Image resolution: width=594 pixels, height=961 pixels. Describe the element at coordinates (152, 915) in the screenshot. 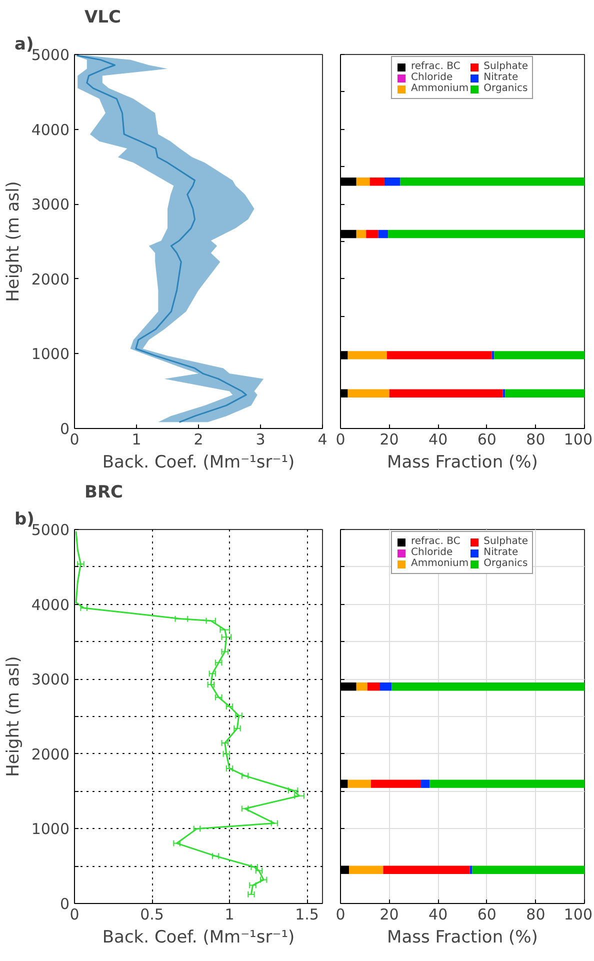

I see `x-tick-label: 0.5` at that location.